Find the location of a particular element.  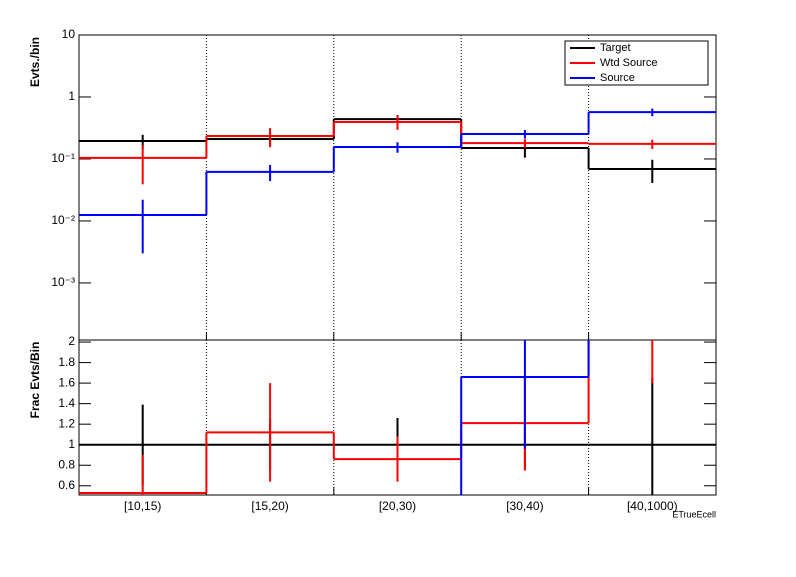

y-tick-label: 10⁻¹ is located at coordinates (63, 158).